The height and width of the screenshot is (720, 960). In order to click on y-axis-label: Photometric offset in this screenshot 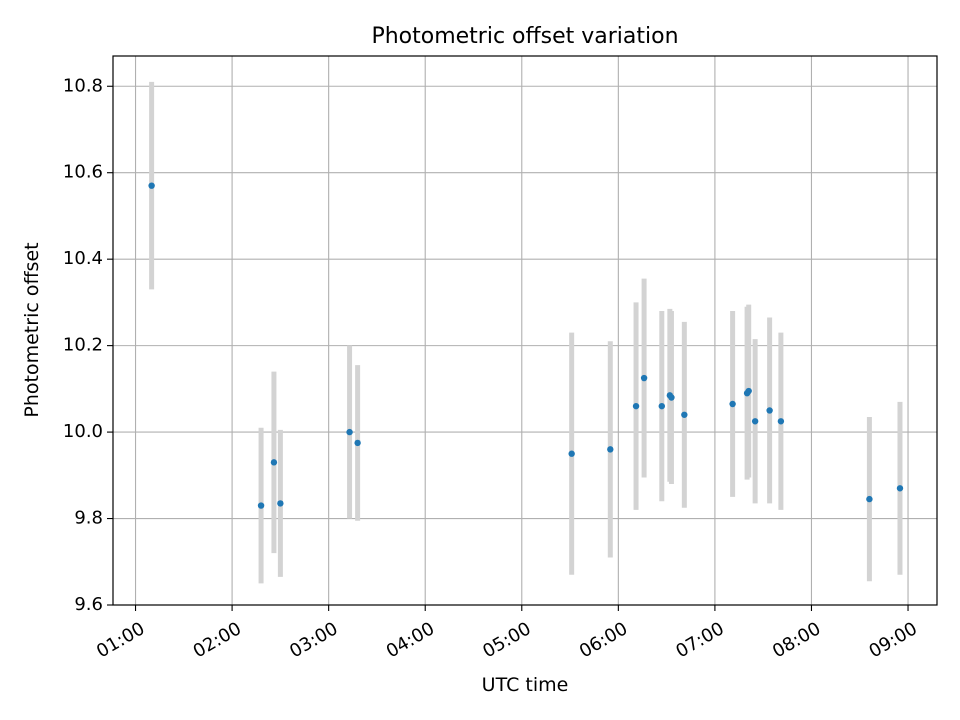, I will do `click(32, 329)`.